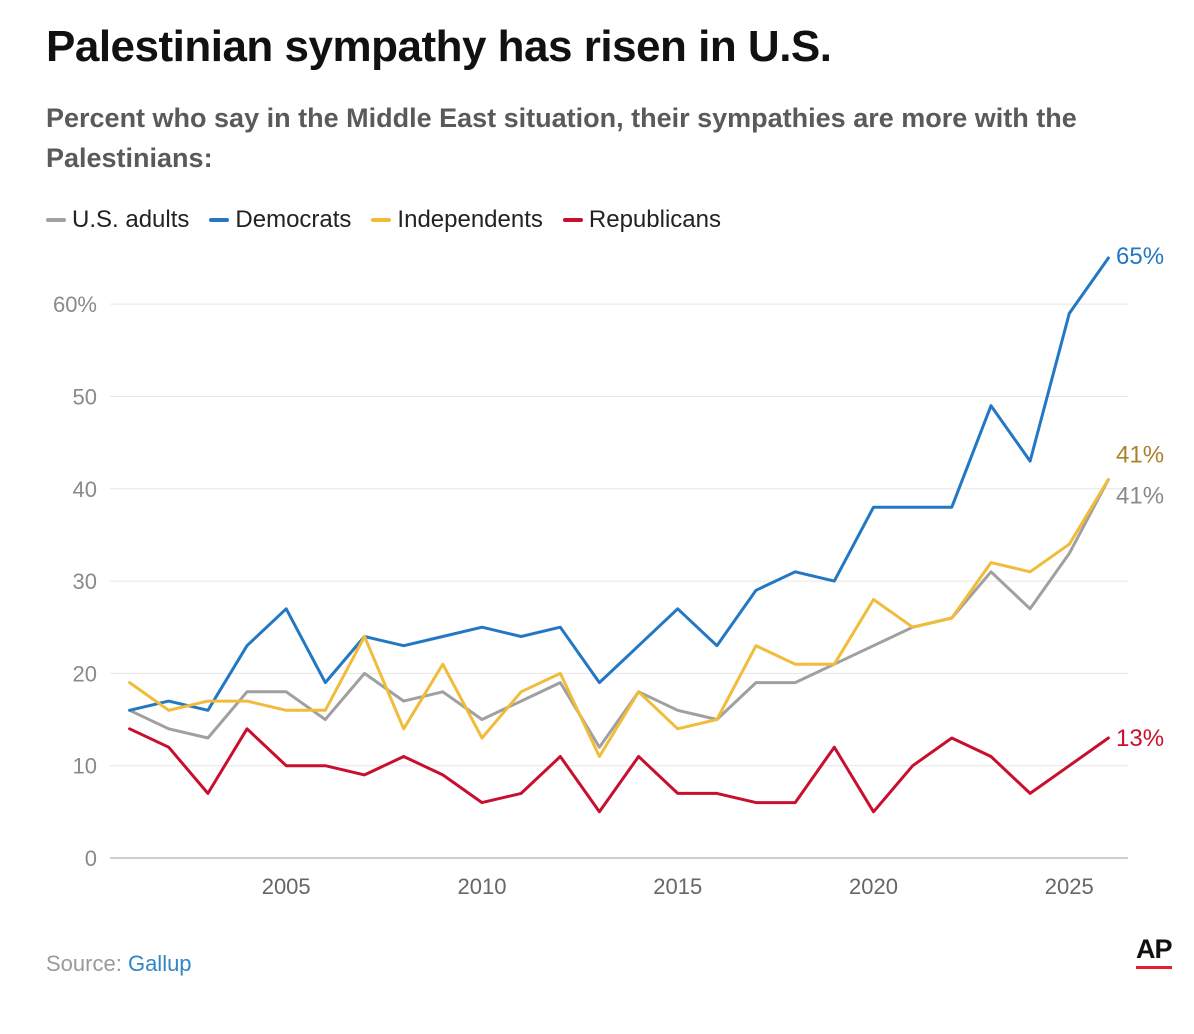 The width and height of the screenshot is (1194, 1034). What do you see at coordinates (85, 673) in the screenshot?
I see `y-tick-label: 20` at bounding box center [85, 673].